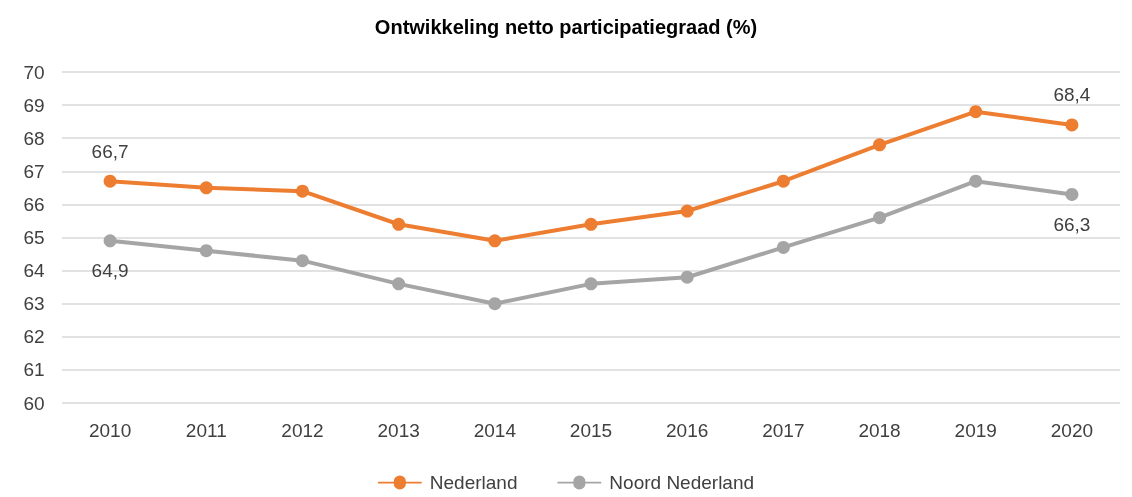  What do you see at coordinates (34, 304) in the screenshot?
I see `y-tick-label: 63` at bounding box center [34, 304].